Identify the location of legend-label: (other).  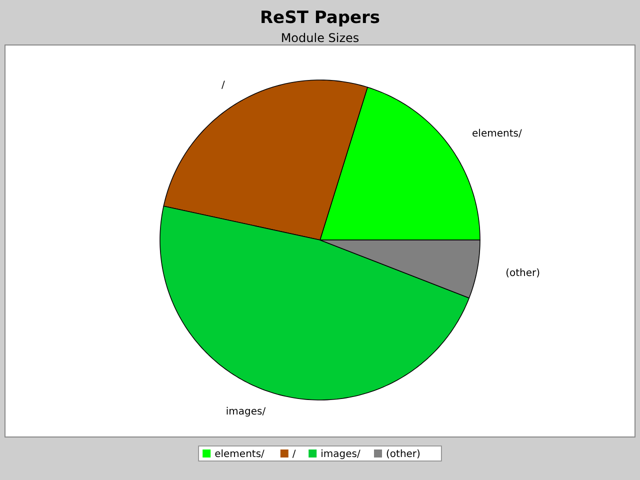
(403, 454).